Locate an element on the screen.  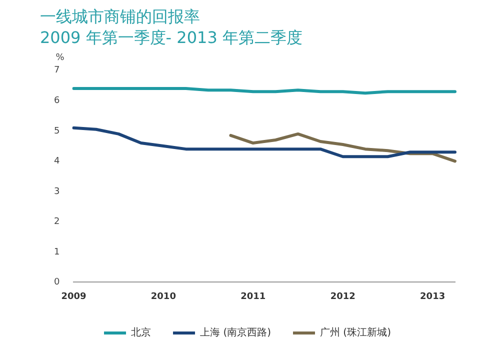
legend-label: 北京 is located at coordinates (141, 332).